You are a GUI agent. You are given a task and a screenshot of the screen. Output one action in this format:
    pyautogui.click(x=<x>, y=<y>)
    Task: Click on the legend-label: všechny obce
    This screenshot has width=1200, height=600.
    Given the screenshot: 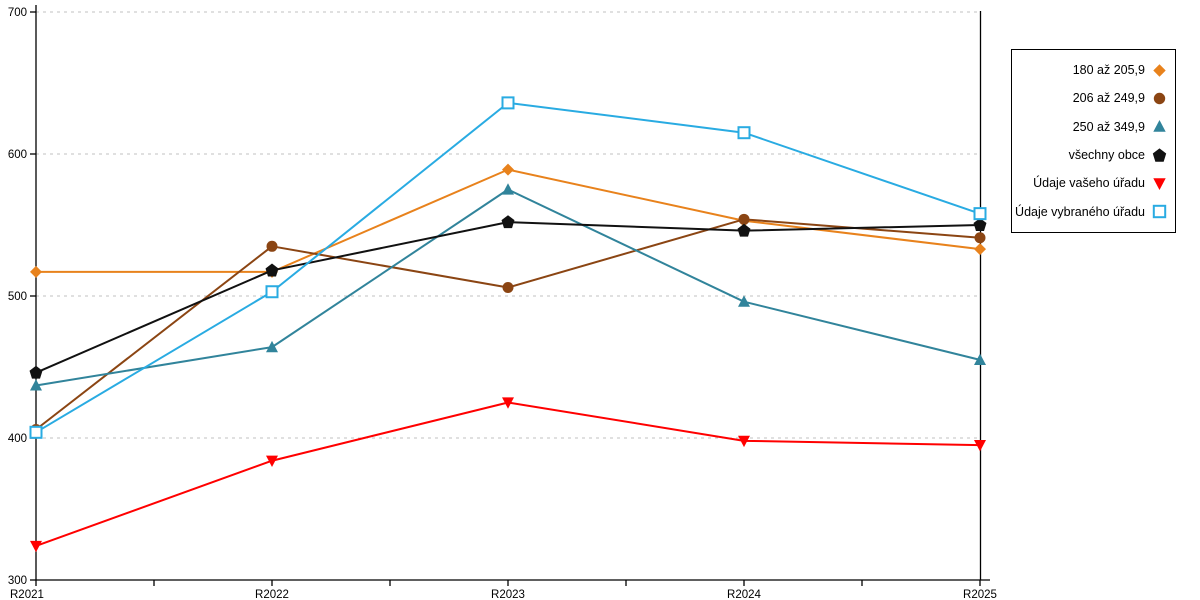 What is the action you would take?
    pyautogui.click(x=1106, y=155)
    